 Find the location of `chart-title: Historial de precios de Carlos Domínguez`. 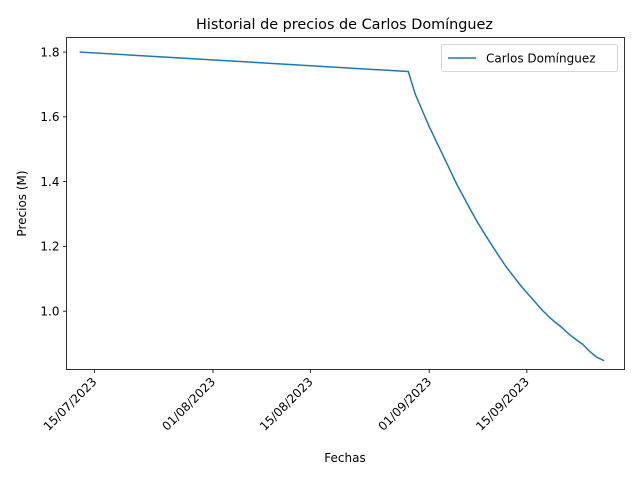

chart-title: Historial de precios de Carlos Domínguez is located at coordinates (344, 25).